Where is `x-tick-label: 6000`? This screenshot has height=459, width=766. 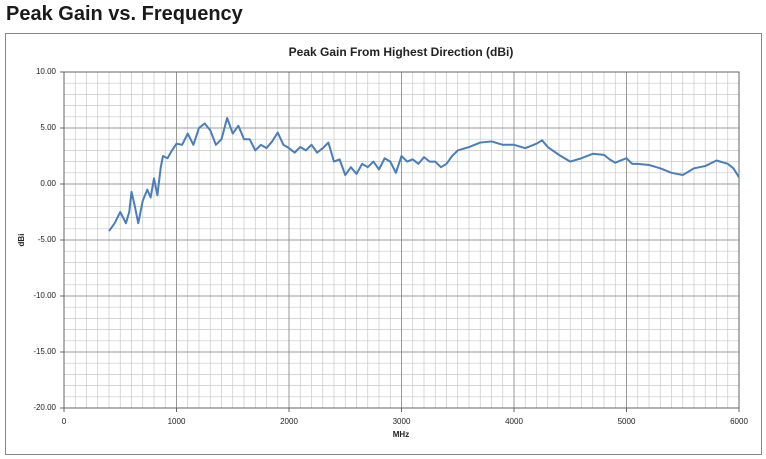
x-tick-label: 6000 is located at coordinates (739, 421).